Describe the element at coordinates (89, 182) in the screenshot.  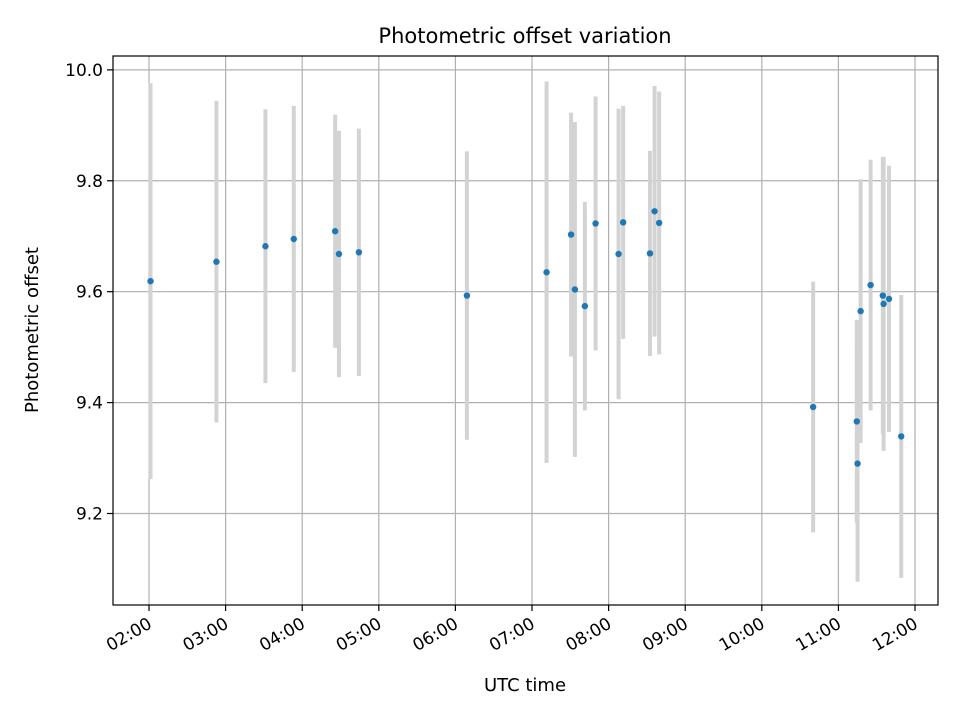
I see `y-tick-label: 9.8` at that location.